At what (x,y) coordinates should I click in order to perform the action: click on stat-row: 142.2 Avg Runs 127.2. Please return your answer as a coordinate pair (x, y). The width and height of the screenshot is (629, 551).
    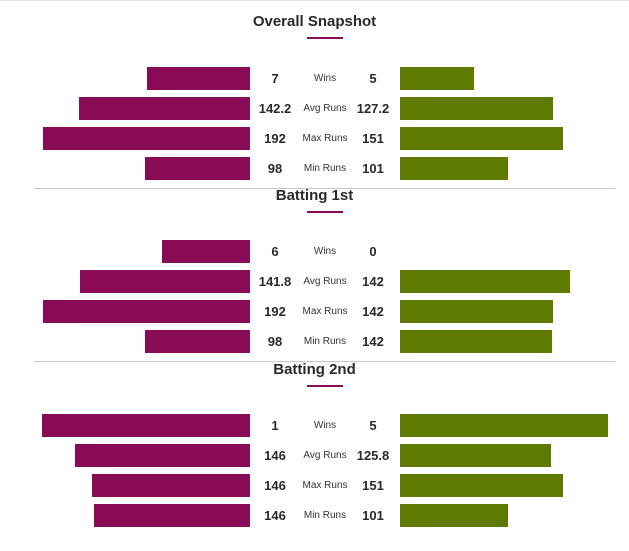
    Looking at the image, I should click on (314, 108).